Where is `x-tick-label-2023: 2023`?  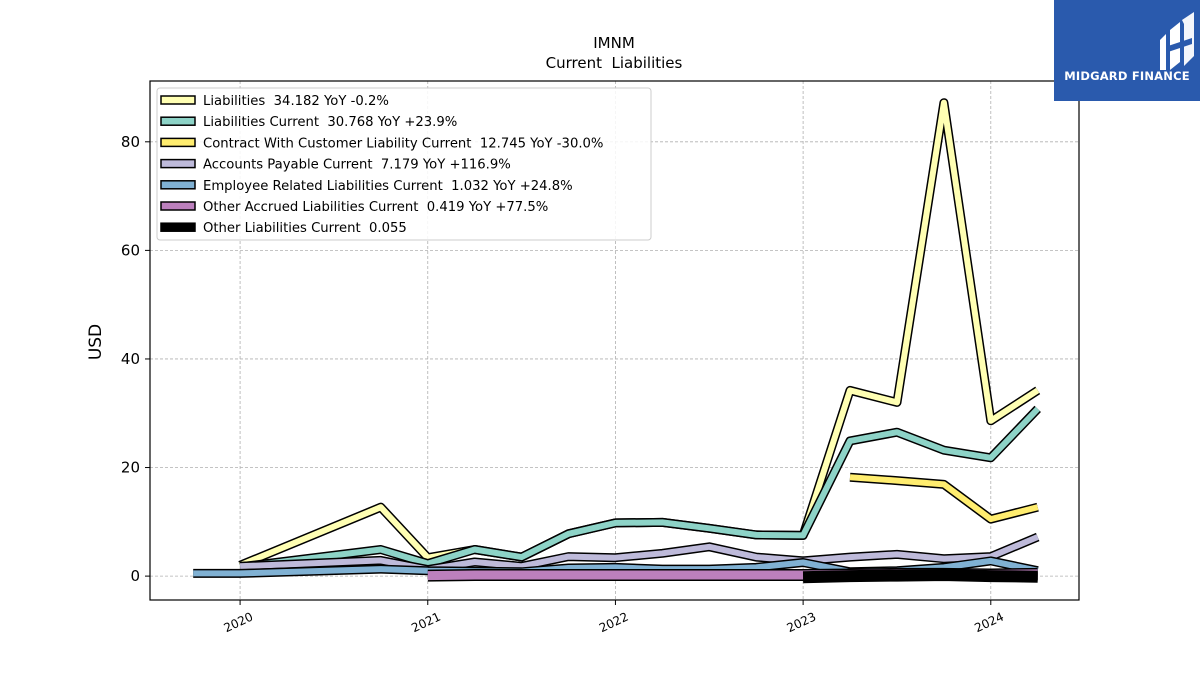 x-tick-label-2023: 2023 is located at coordinates (802, 623).